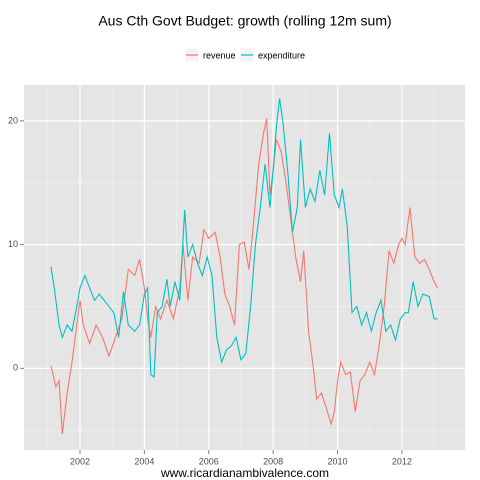  Describe the element at coordinates (13, 244) in the screenshot. I see `y-tick-label: 10` at that location.